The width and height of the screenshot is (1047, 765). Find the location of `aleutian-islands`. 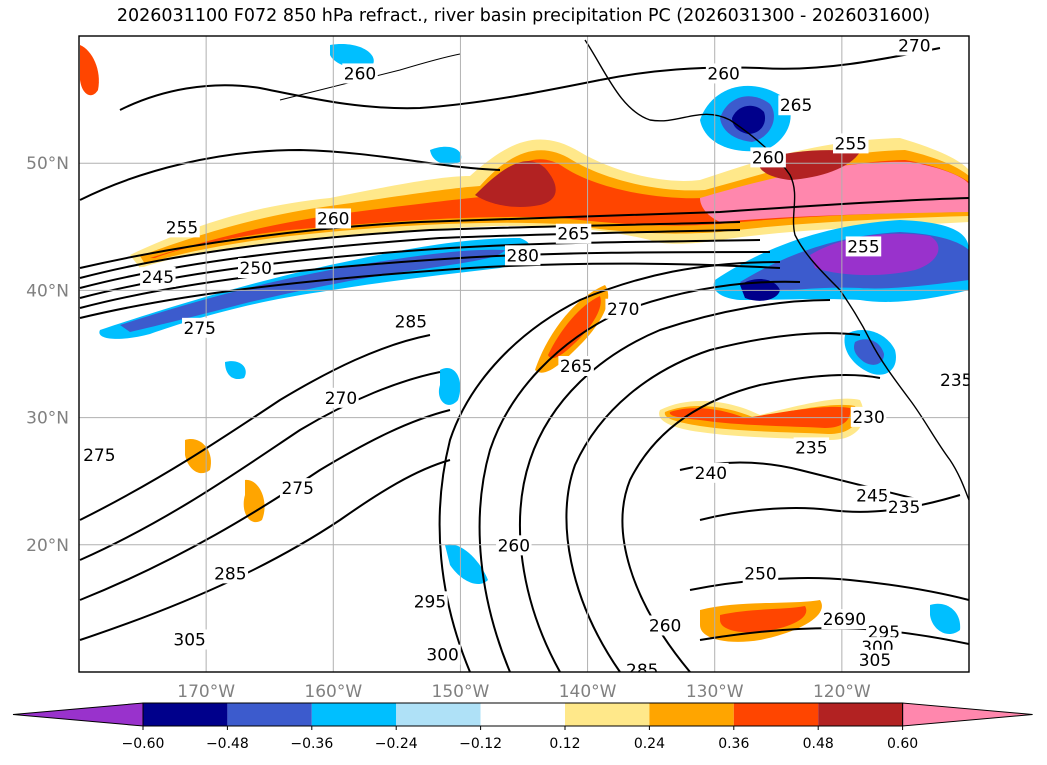

aleutian-islands is located at coordinates (370, 77).